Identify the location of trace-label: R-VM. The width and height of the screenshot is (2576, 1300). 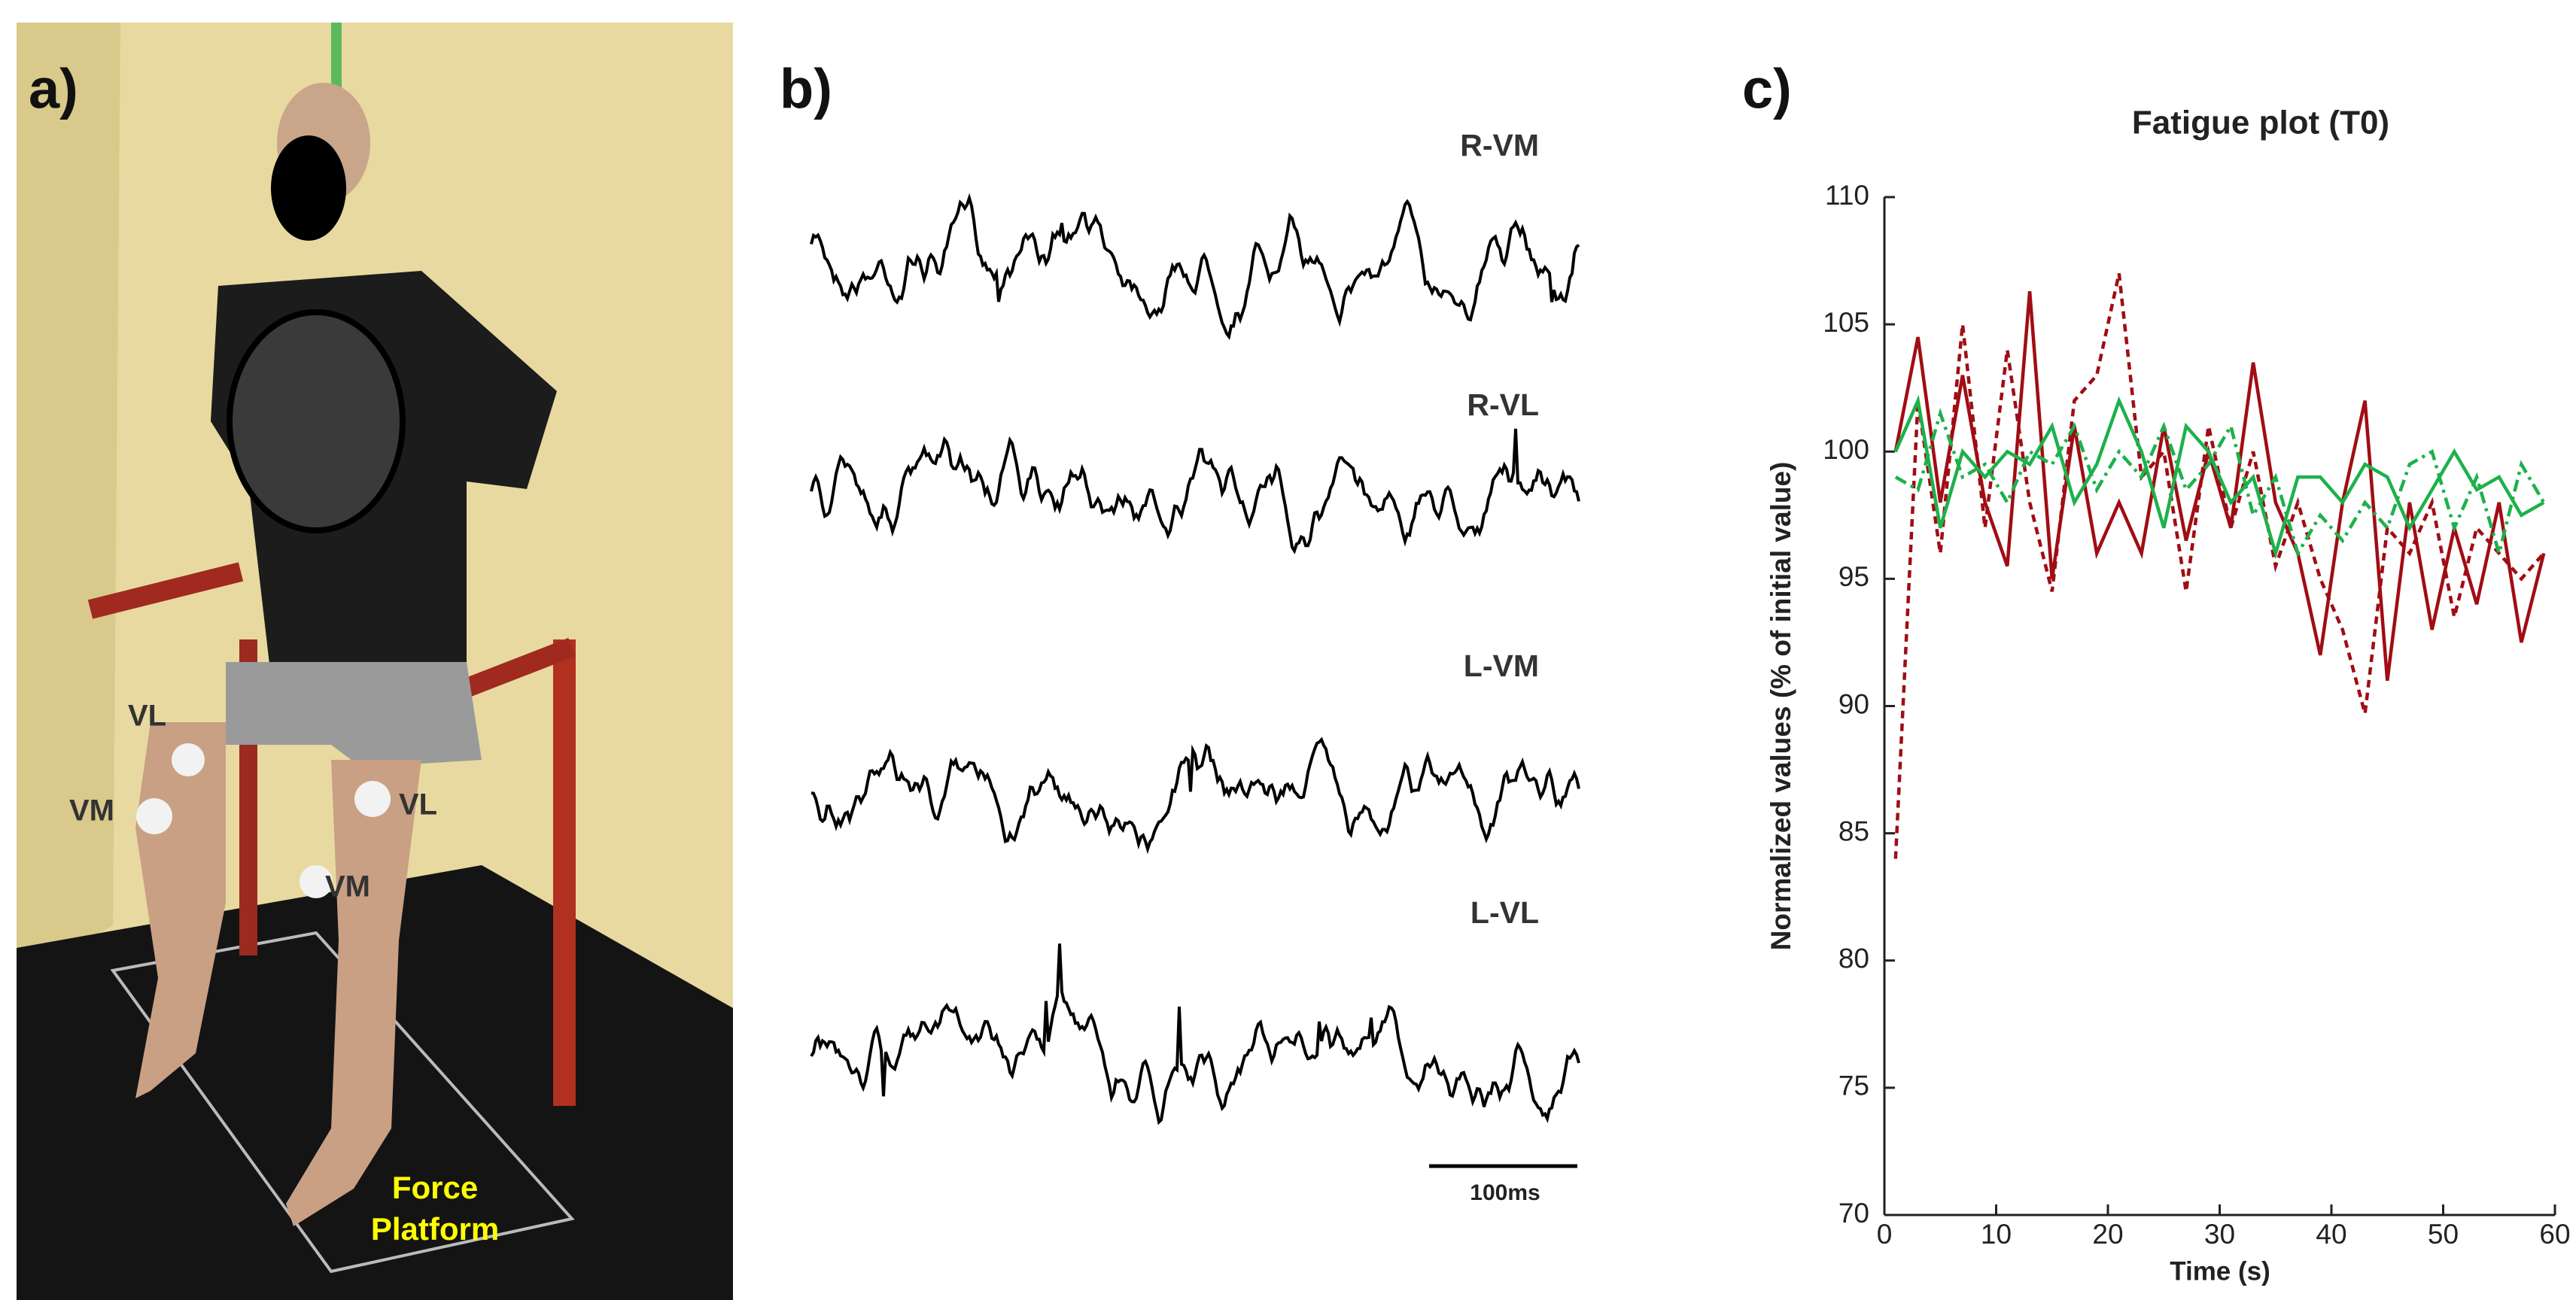
(1499, 145).